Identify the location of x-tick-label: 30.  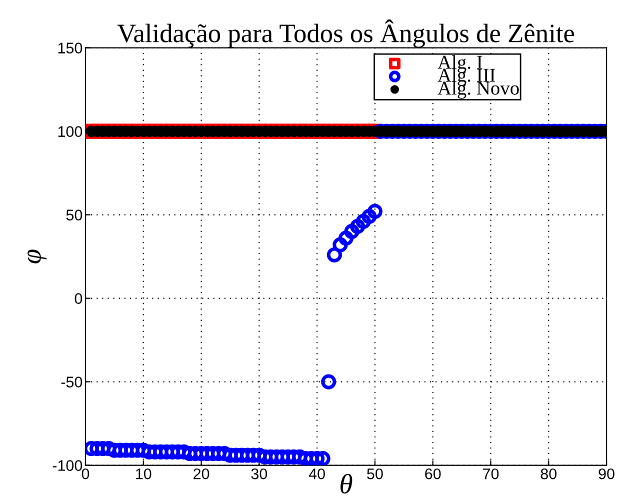
(259, 474).